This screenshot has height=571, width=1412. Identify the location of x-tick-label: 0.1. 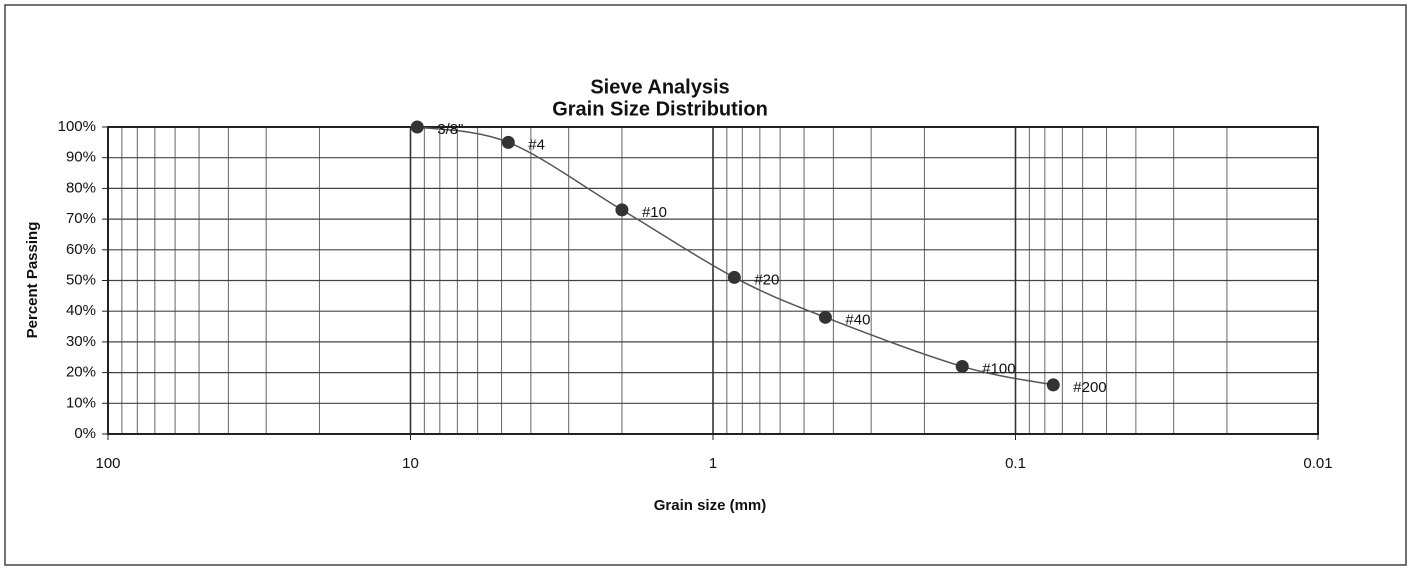
(1015, 463).